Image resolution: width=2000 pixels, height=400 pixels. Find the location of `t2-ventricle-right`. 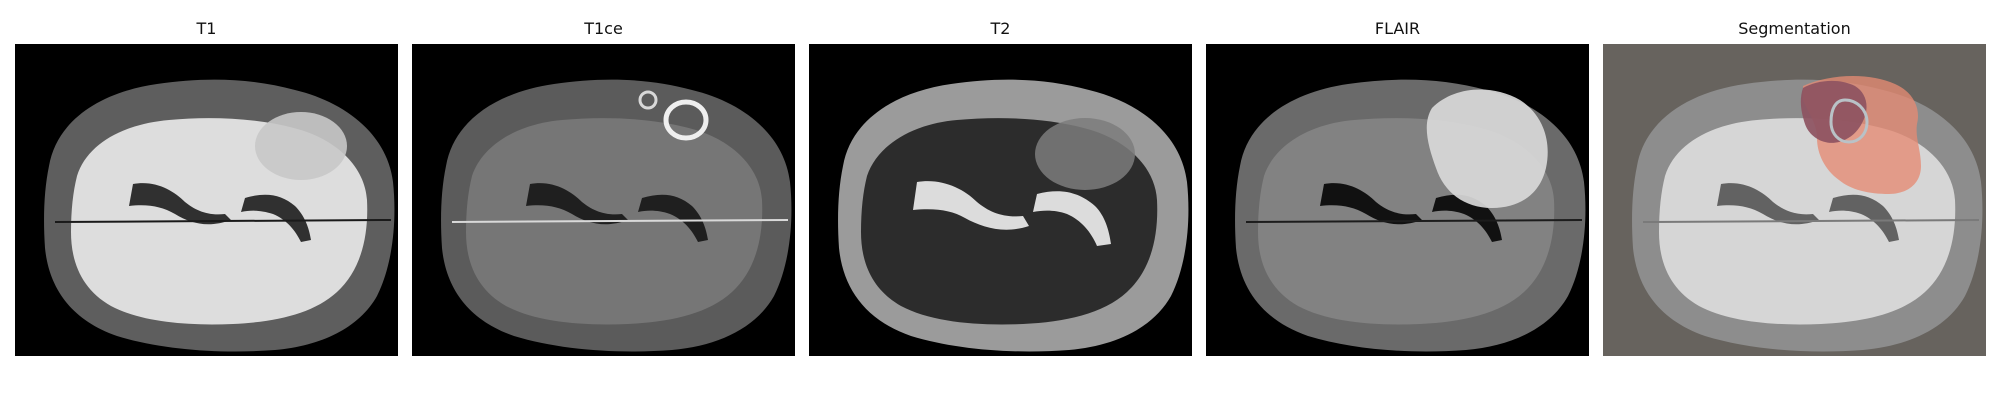

t2-ventricle-right is located at coordinates (1072, 218).